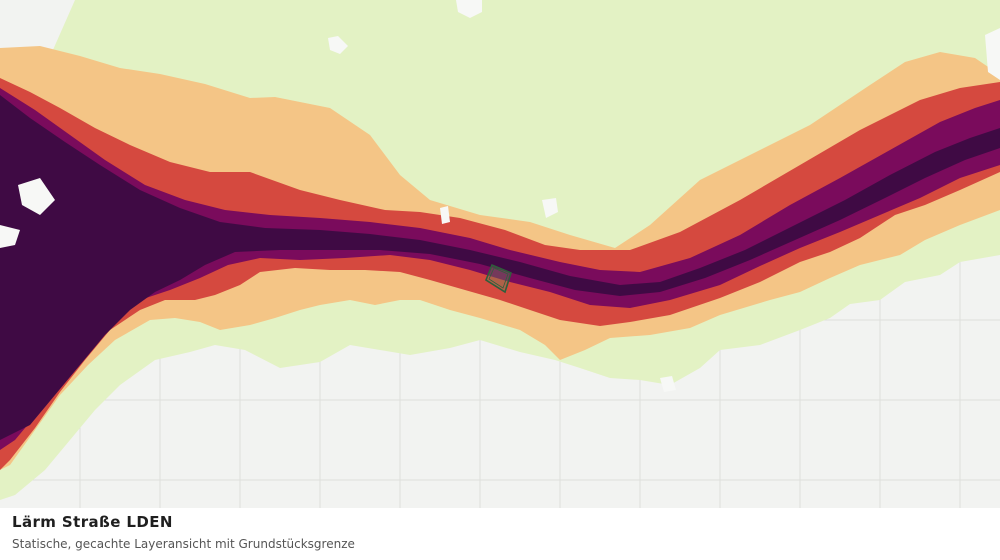 The height and width of the screenshot is (560, 1000). I want to click on layer-title: Lärm Straße LDEN, so click(92, 522).